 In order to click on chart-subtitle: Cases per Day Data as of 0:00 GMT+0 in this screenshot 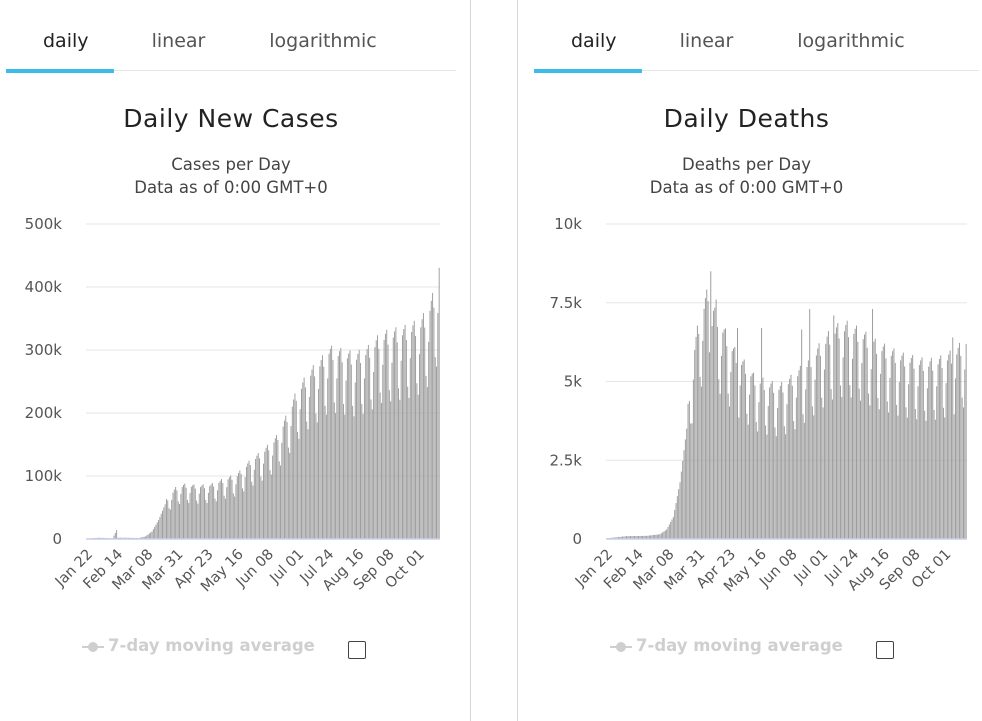, I will do `click(233, 176)`.